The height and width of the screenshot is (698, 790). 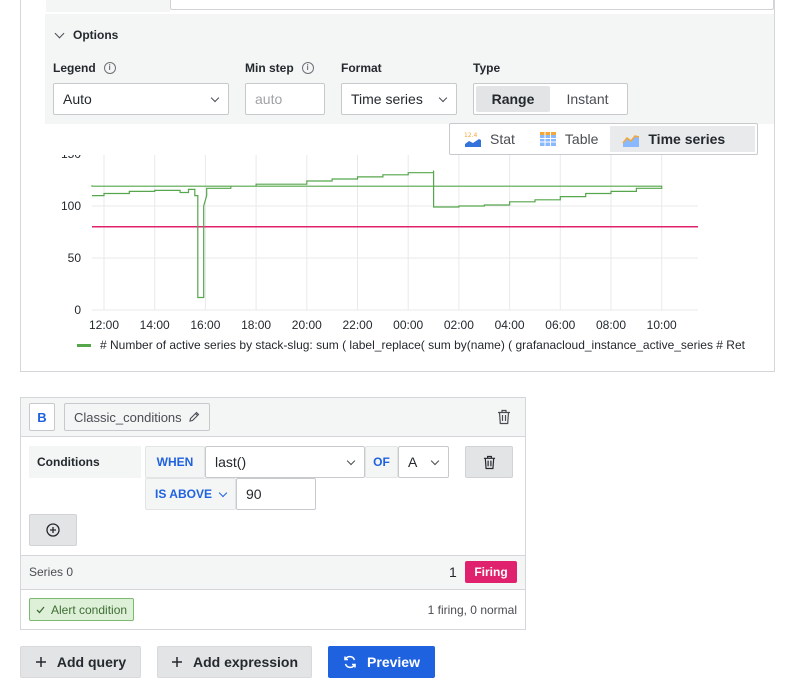 I want to click on threshold-input-value: 90, so click(x=254, y=494).